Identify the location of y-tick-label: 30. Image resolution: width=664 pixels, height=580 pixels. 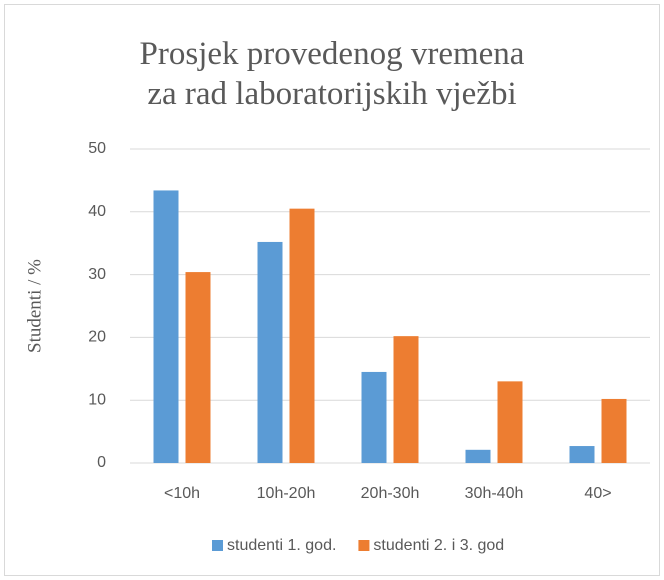
(97, 274).